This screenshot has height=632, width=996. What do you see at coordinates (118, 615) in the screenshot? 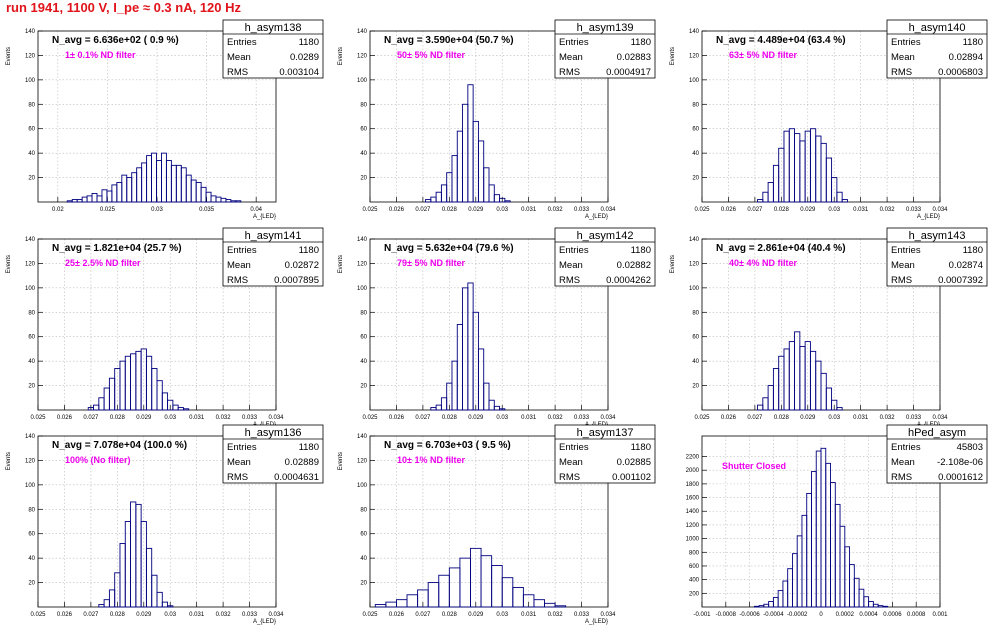
I see `x-tick-label: 0.028` at bounding box center [118, 615].